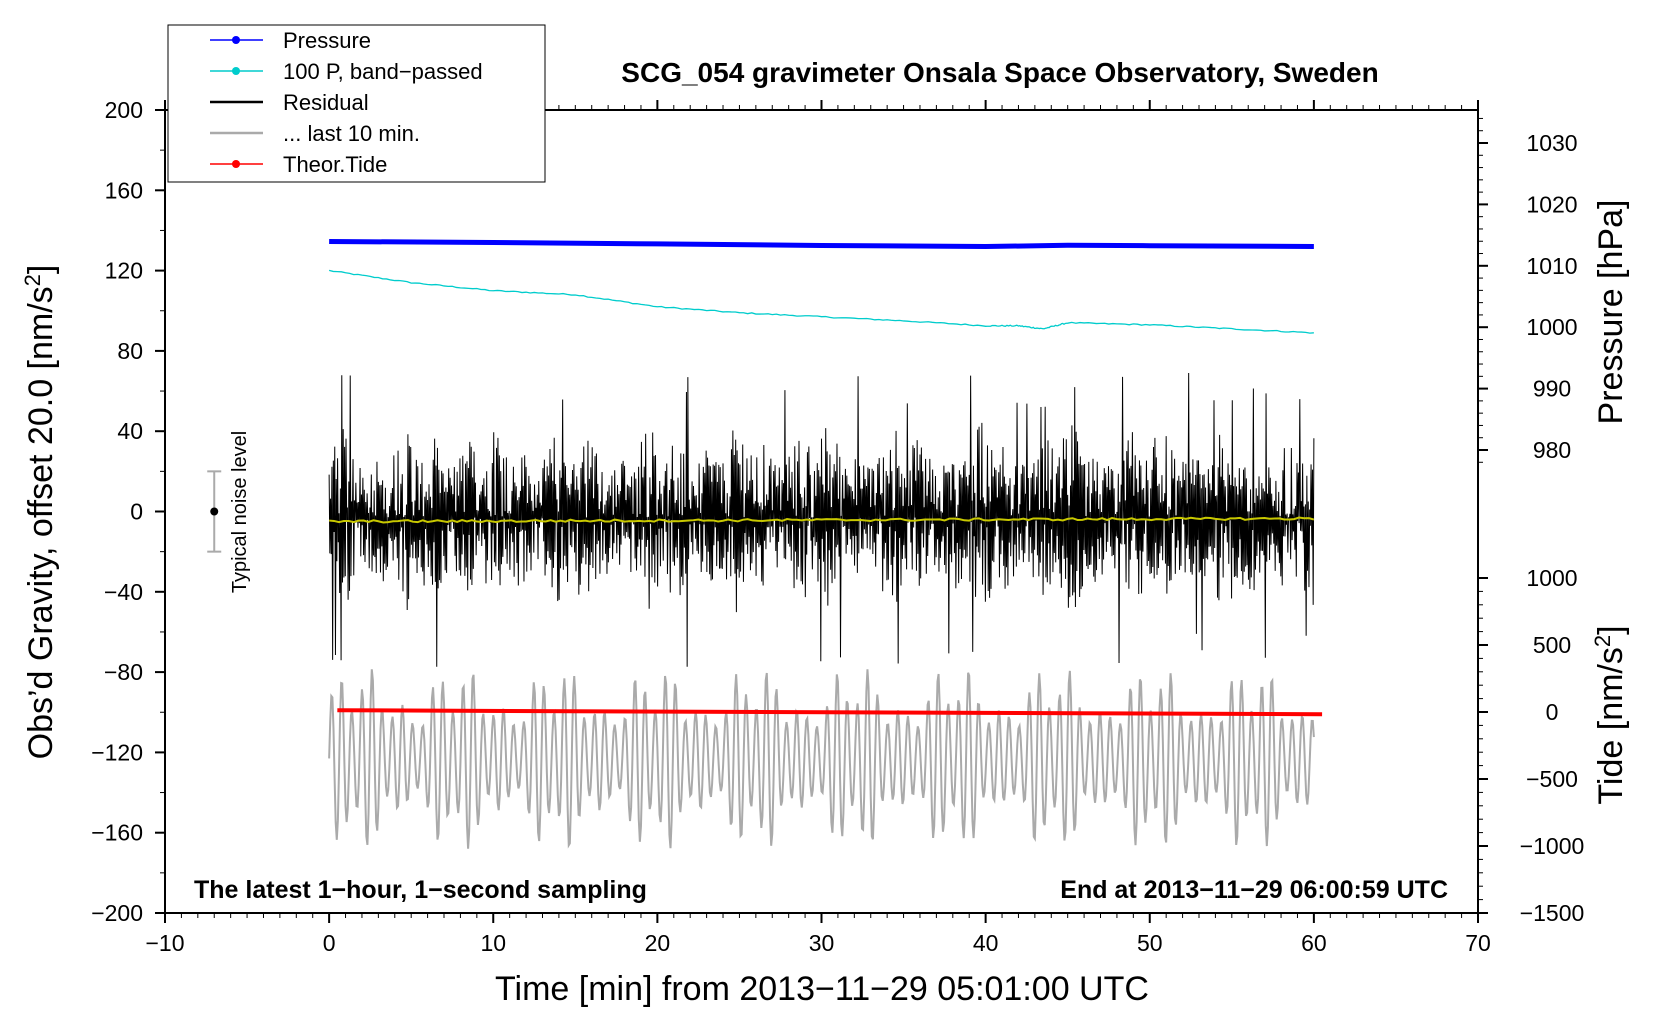  I want to click on x-tick-label: 10, so click(493, 943).